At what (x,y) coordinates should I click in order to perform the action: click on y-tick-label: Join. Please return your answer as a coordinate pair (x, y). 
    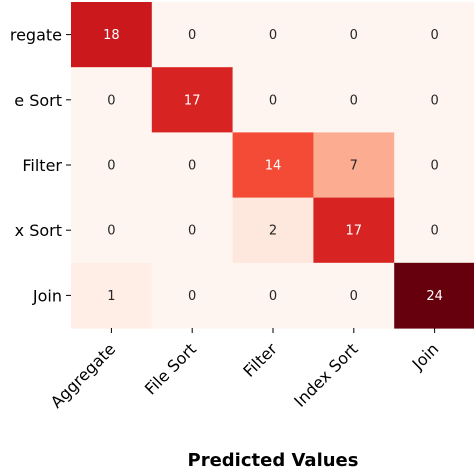
    Looking at the image, I should click on (47, 295).